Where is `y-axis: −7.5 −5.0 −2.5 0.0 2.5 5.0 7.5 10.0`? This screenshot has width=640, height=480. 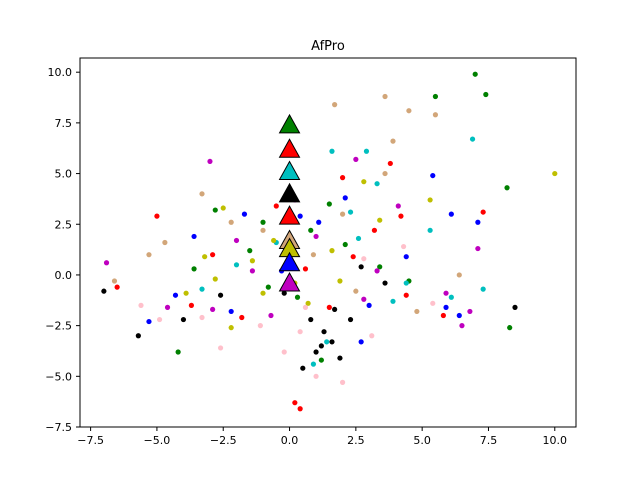 y-axis: −7.5 −5.0 −2.5 0.0 2.5 5.0 7.5 10.0 is located at coordinates (62, 250).